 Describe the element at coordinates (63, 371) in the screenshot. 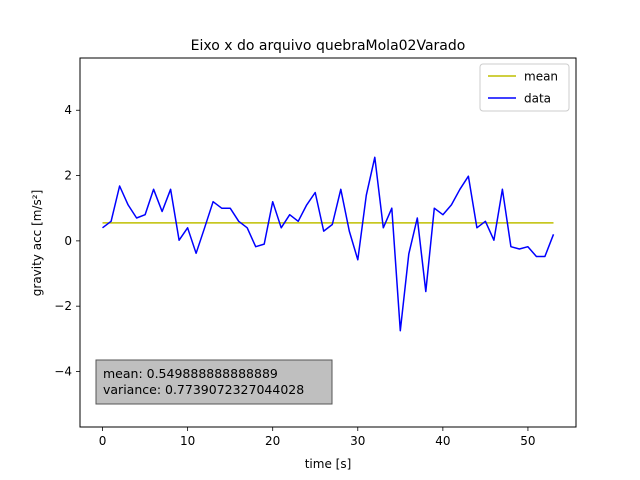

I see `y-tick-label: −4` at that location.